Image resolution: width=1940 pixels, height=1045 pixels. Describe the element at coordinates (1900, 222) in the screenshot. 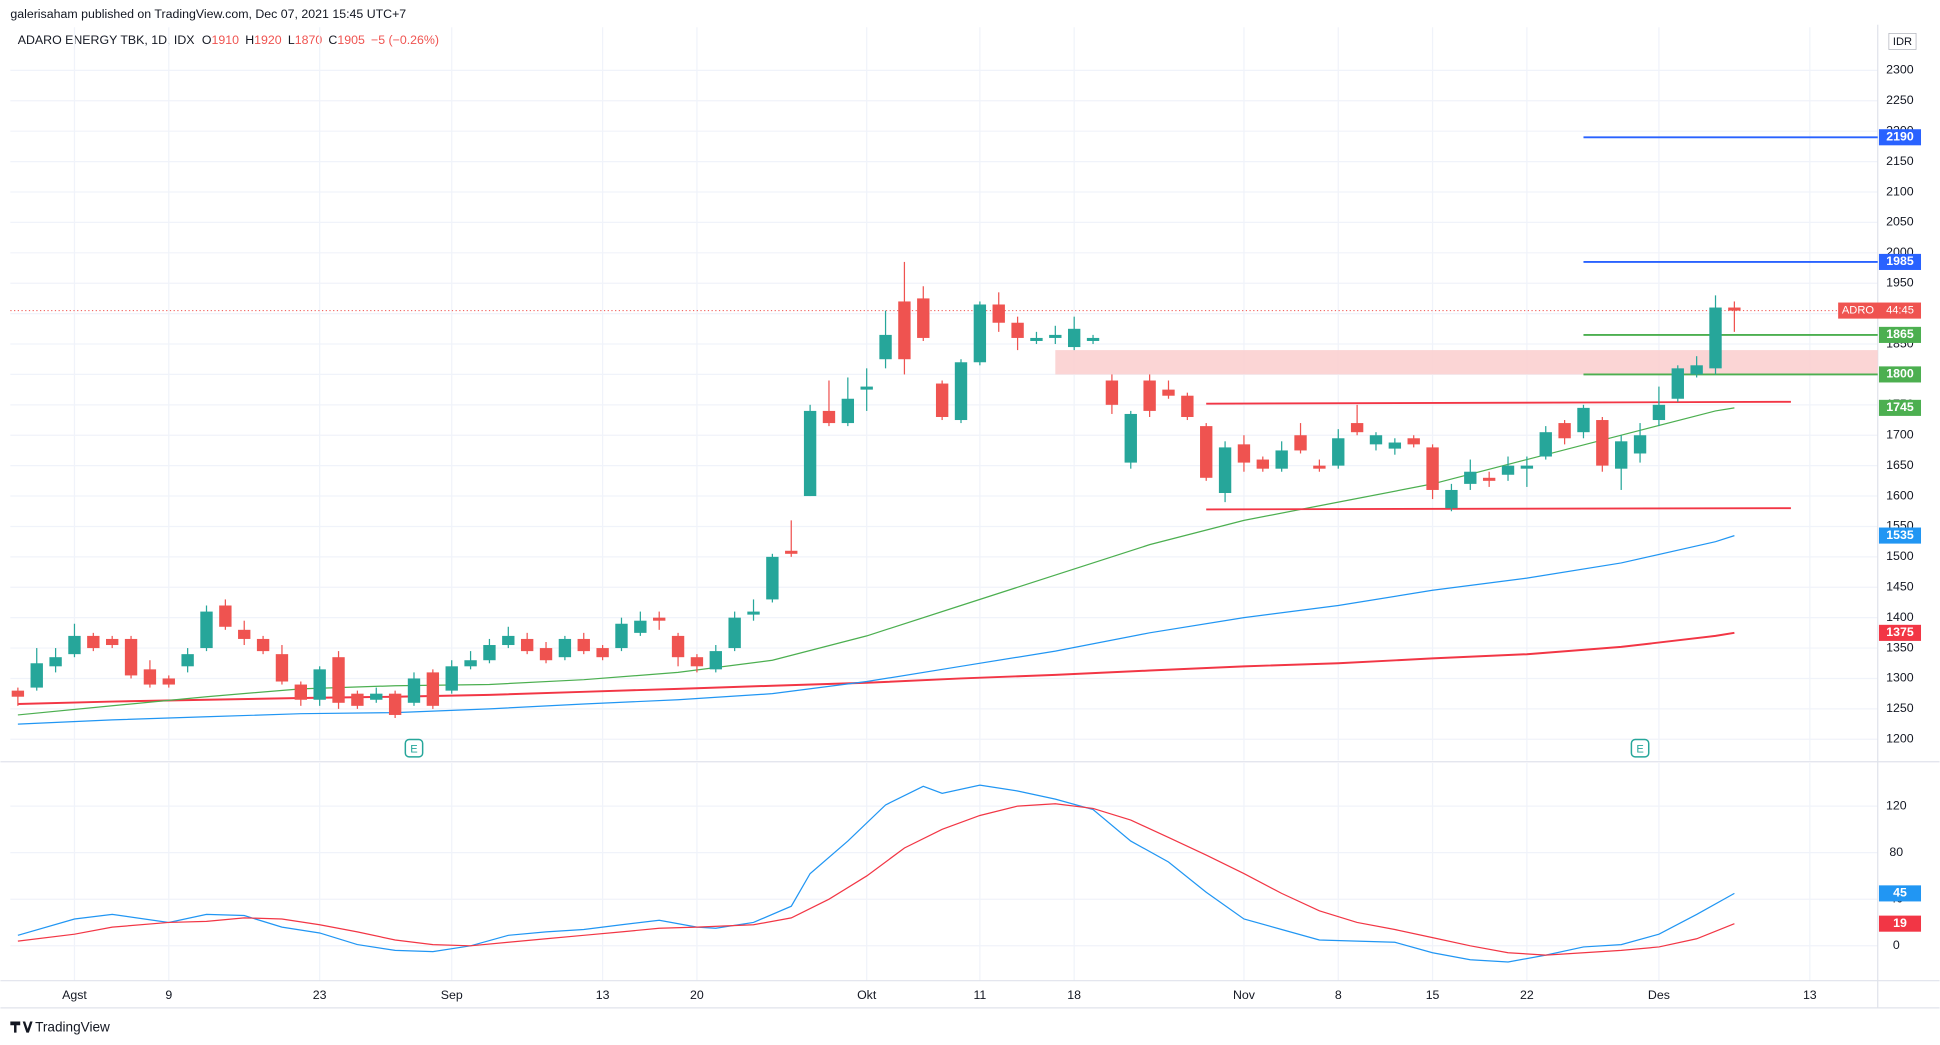

I see `y-tick-label: 2050` at that location.